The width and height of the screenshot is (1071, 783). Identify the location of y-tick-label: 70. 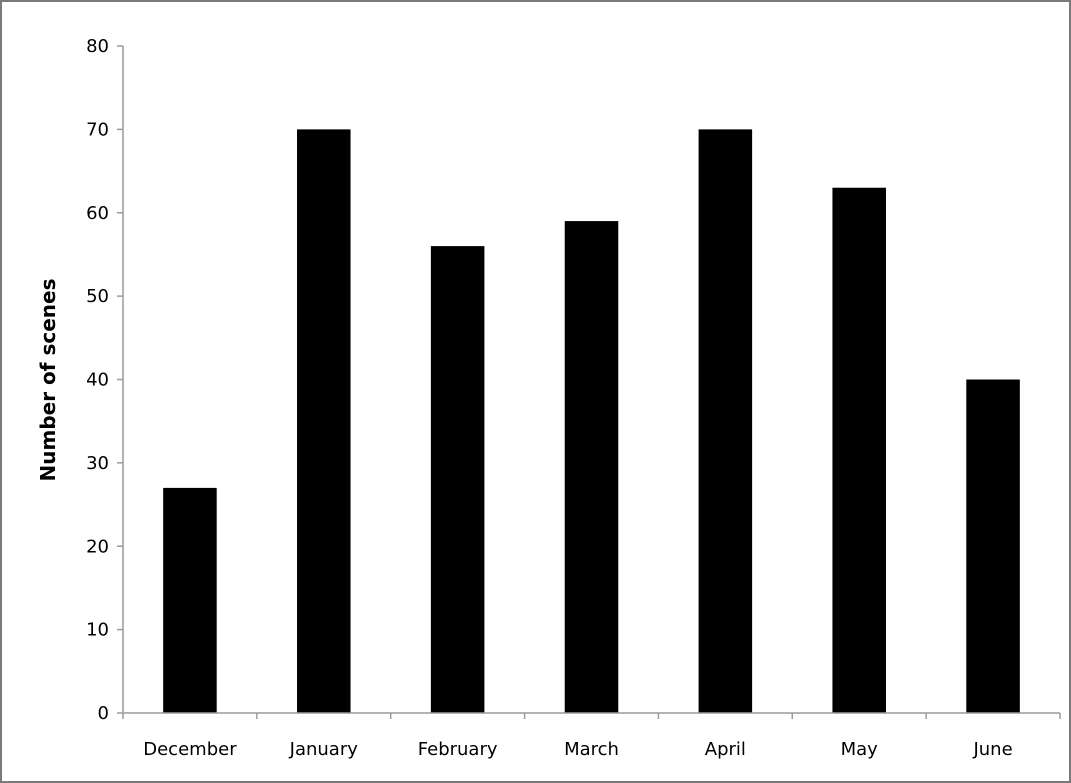
(97, 129).